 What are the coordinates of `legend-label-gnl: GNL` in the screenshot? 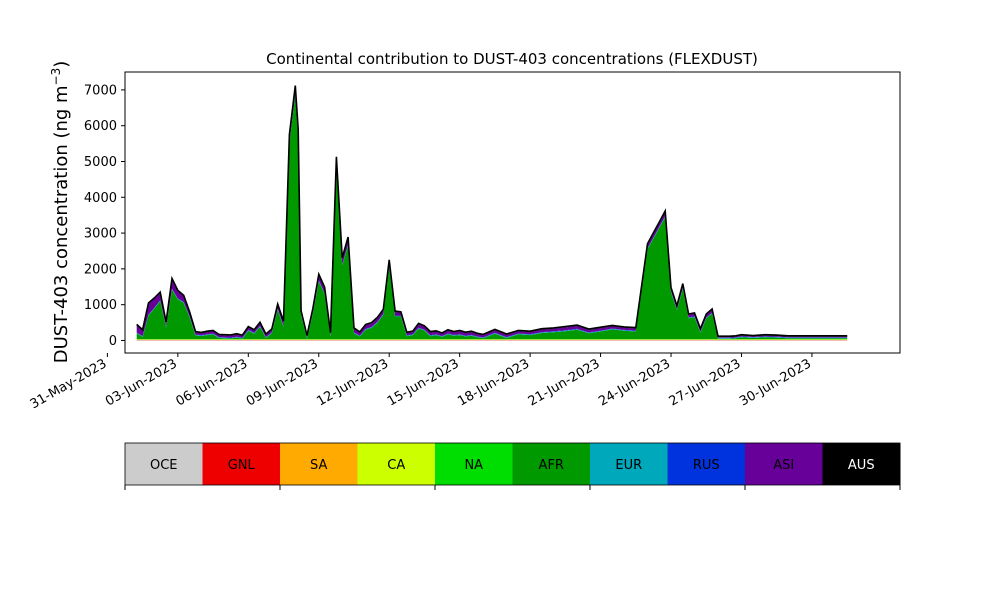 It's located at (242, 465).